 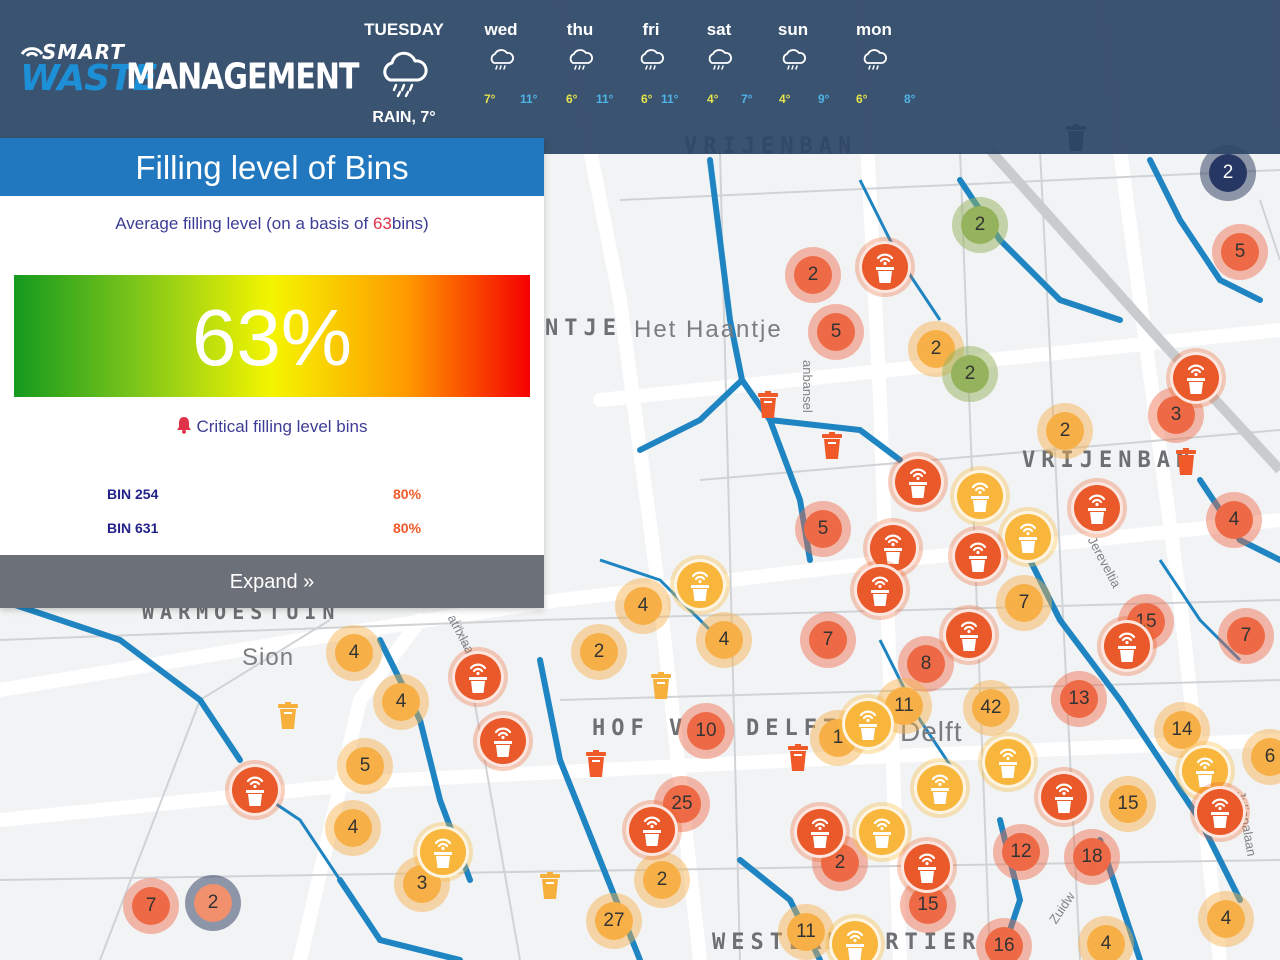 I want to click on cluster-count: 12, so click(x=1021, y=852).